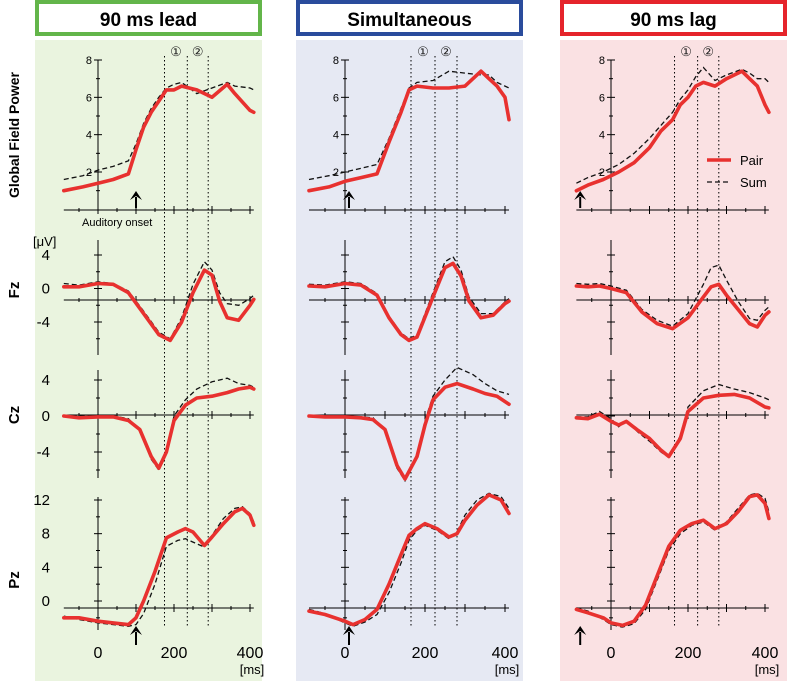 The image size is (792, 681). I want to click on y-tick-label: 2, so click(336, 173).